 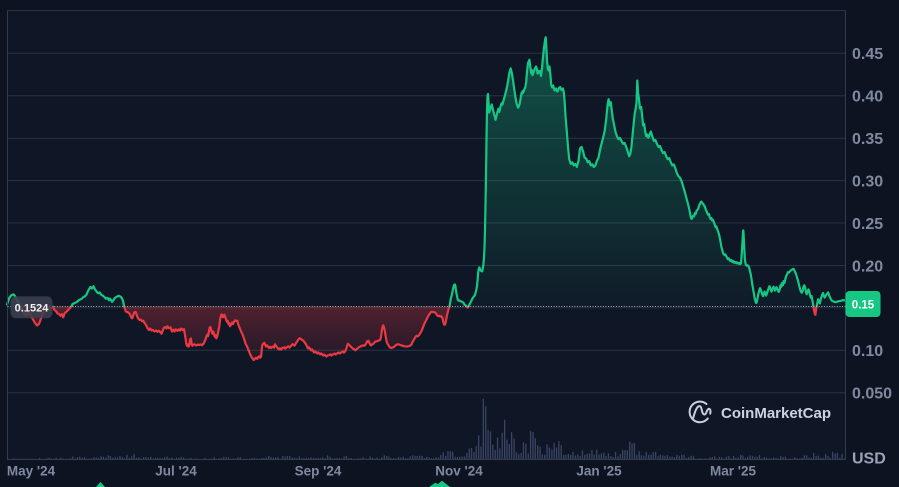 What do you see at coordinates (31, 471) in the screenshot?
I see `svg-text: May '24` at bounding box center [31, 471].